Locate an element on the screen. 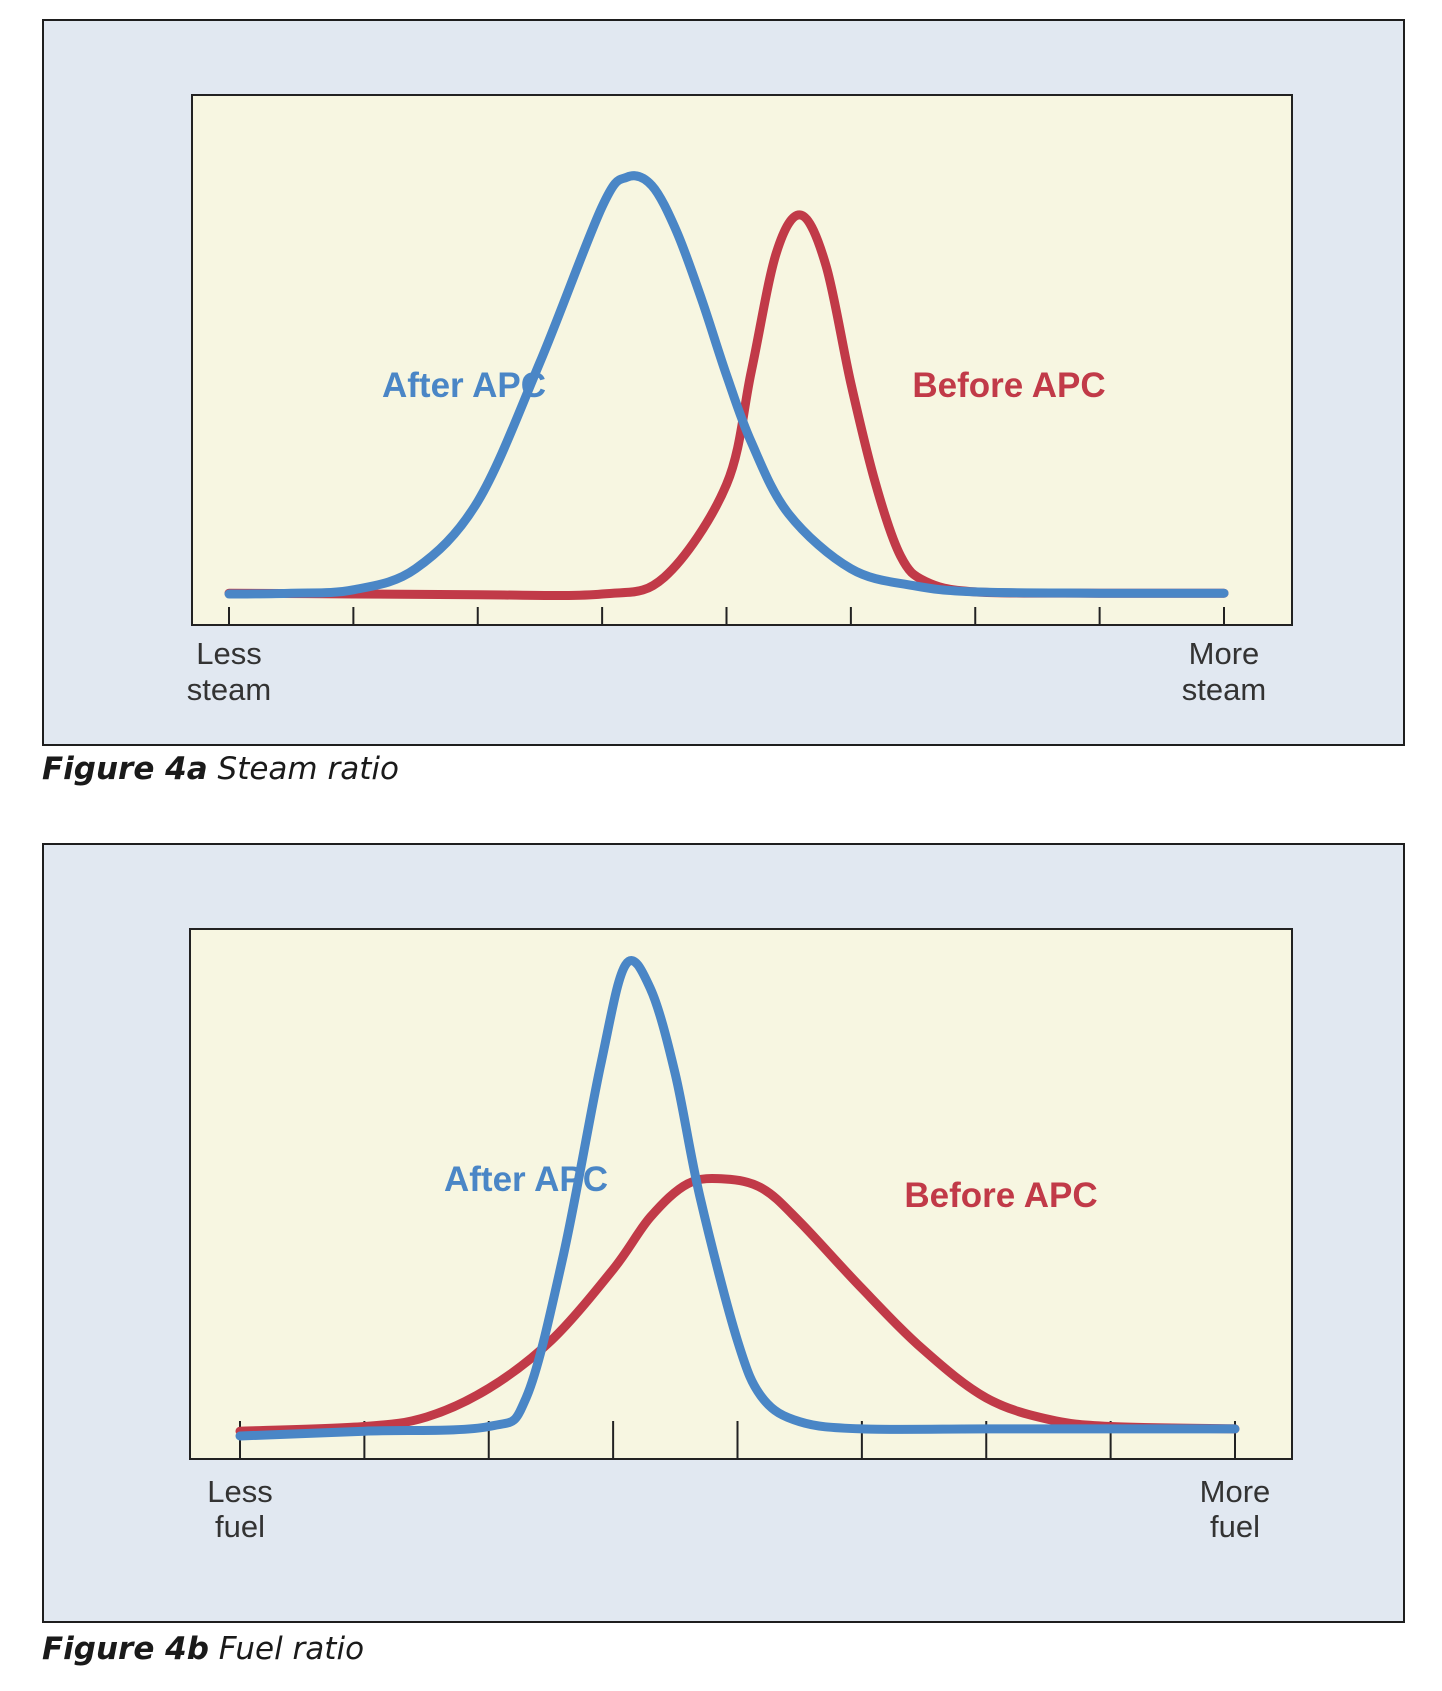  x-axis-left-label-line-2: steam is located at coordinates (229, 689).